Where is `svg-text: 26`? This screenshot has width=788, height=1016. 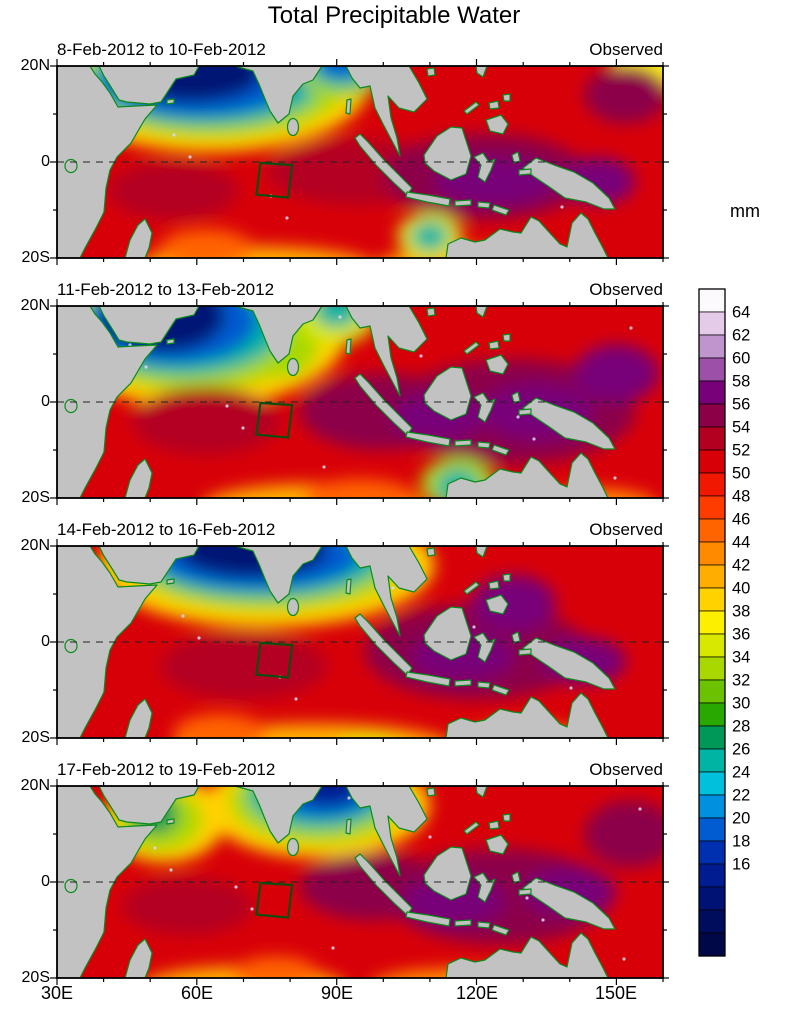
svg-text: 26 is located at coordinates (741, 750).